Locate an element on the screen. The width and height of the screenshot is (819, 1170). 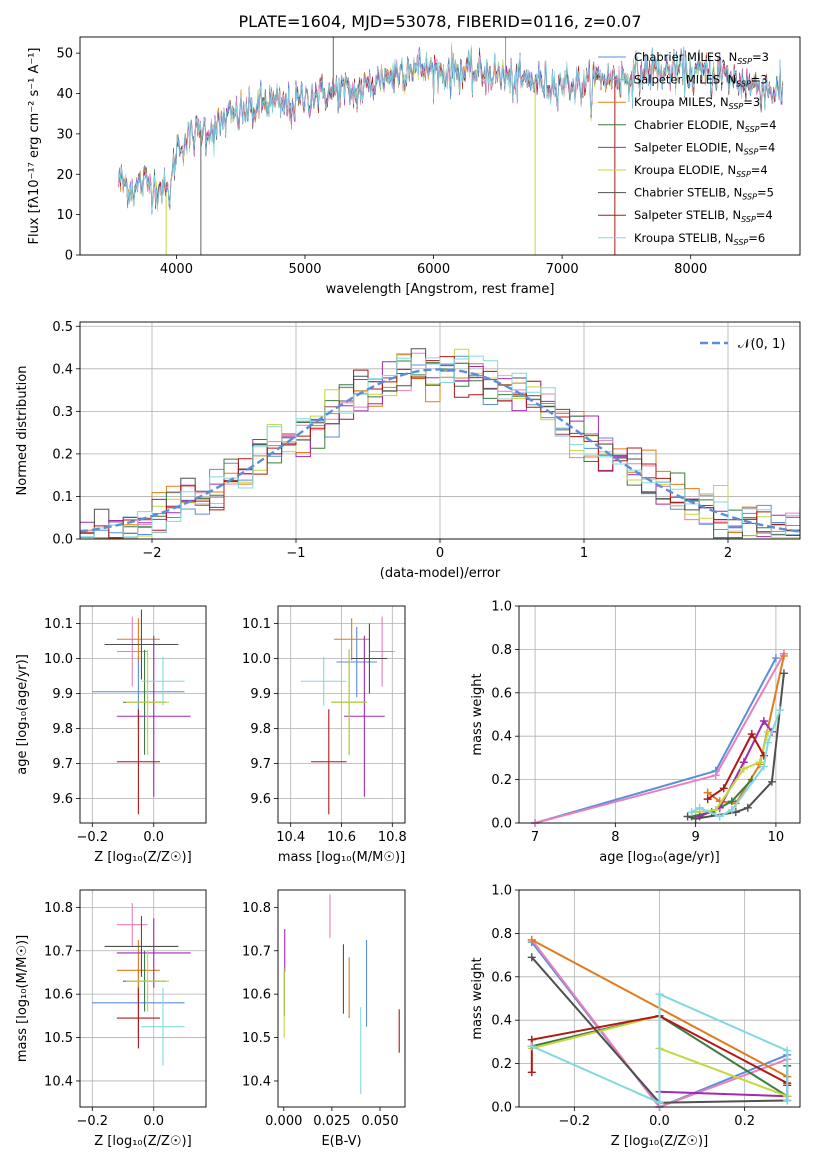
legend-label: Chabrier MILES, NSSP=3 is located at coordinates (701, 58).